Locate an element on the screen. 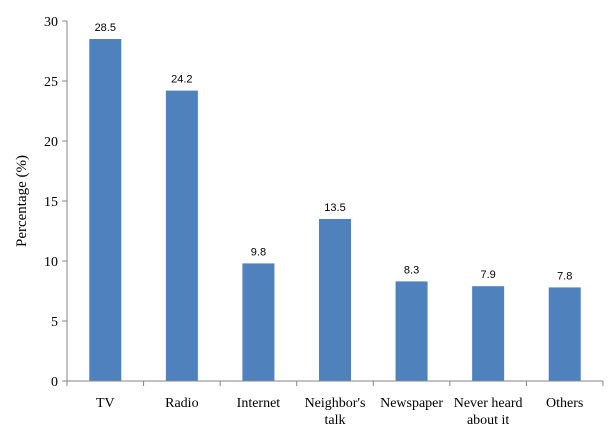 This screenshot has width=616, height=425. data-label: 24.2 is located at coordinates (181, 80).